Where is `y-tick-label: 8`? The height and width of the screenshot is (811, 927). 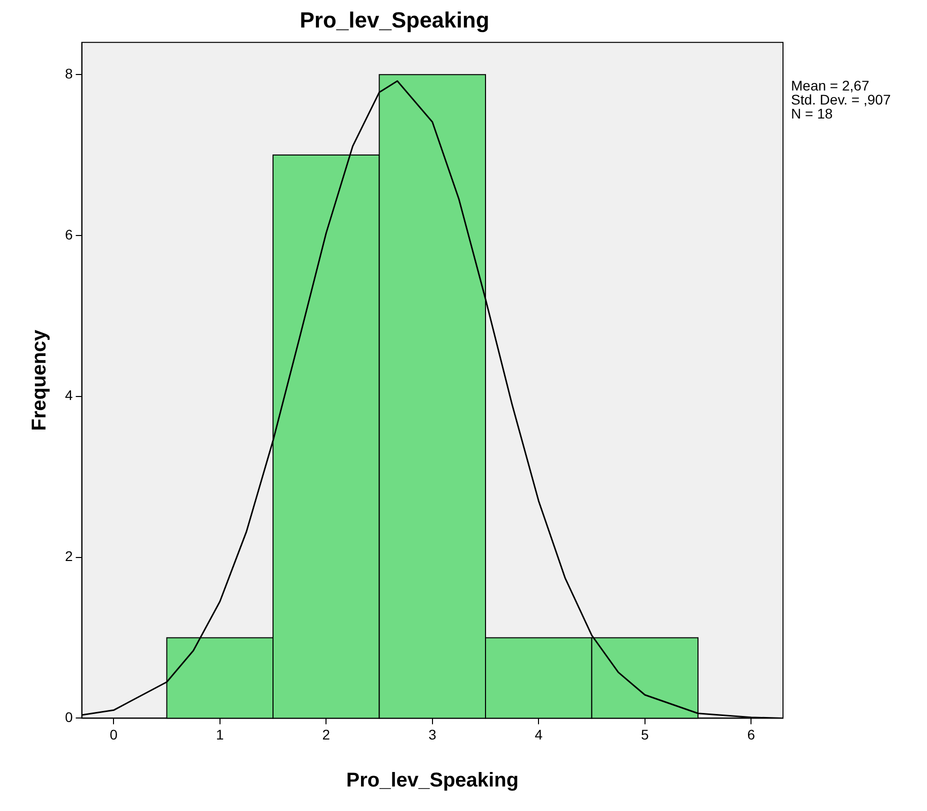
y-tick-label: 8 is located at coordinates (68, 73).